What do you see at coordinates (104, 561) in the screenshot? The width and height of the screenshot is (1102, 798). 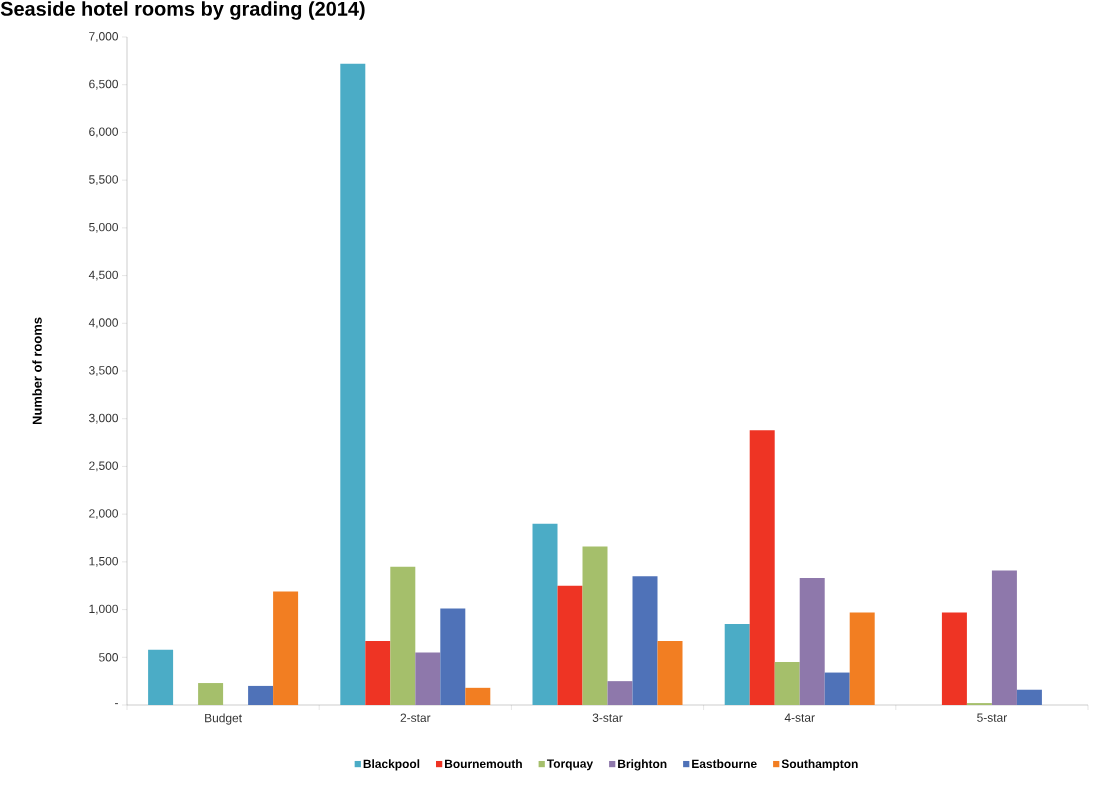 I see `y-tick-label: 1,500` at bounding box center [104, 561].